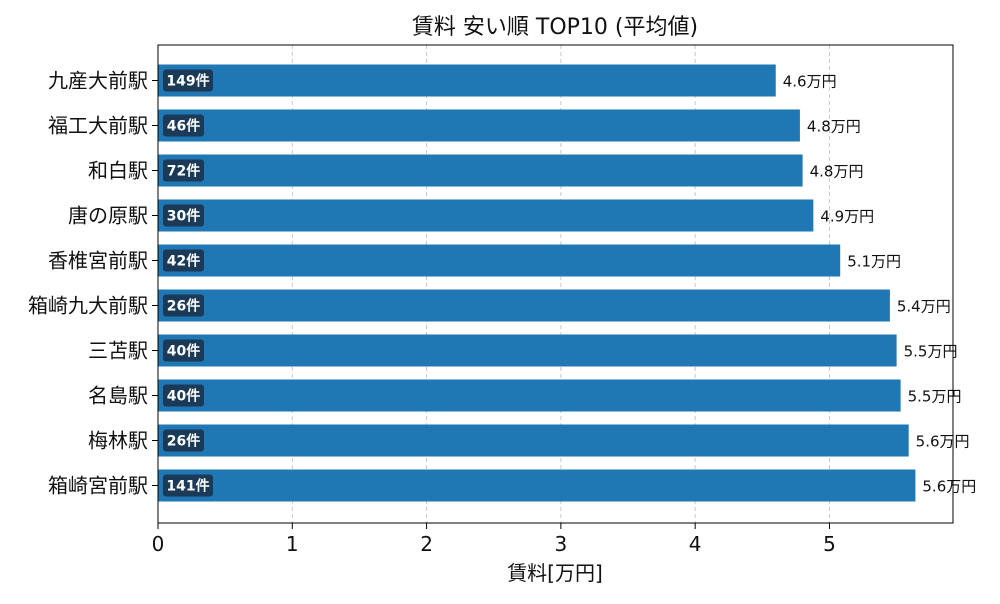 This screenshot has height=604, width=1000. Describe the element at coordinates (829, 544) in the screenshot. I see `x-tick-label: 5` at that location.